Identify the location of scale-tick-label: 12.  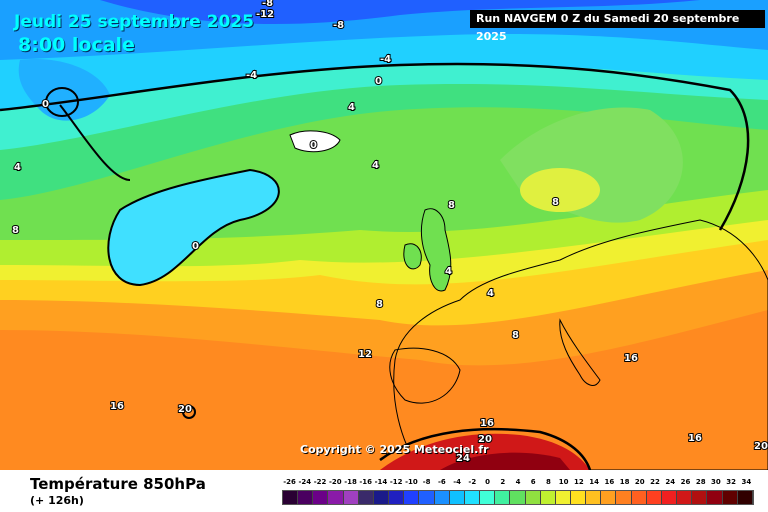
(579, 482).